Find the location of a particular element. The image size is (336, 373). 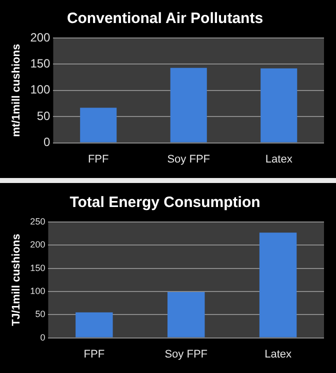

y-axis-title: TJ/1mill cushions is located at coordinates (16, 280).